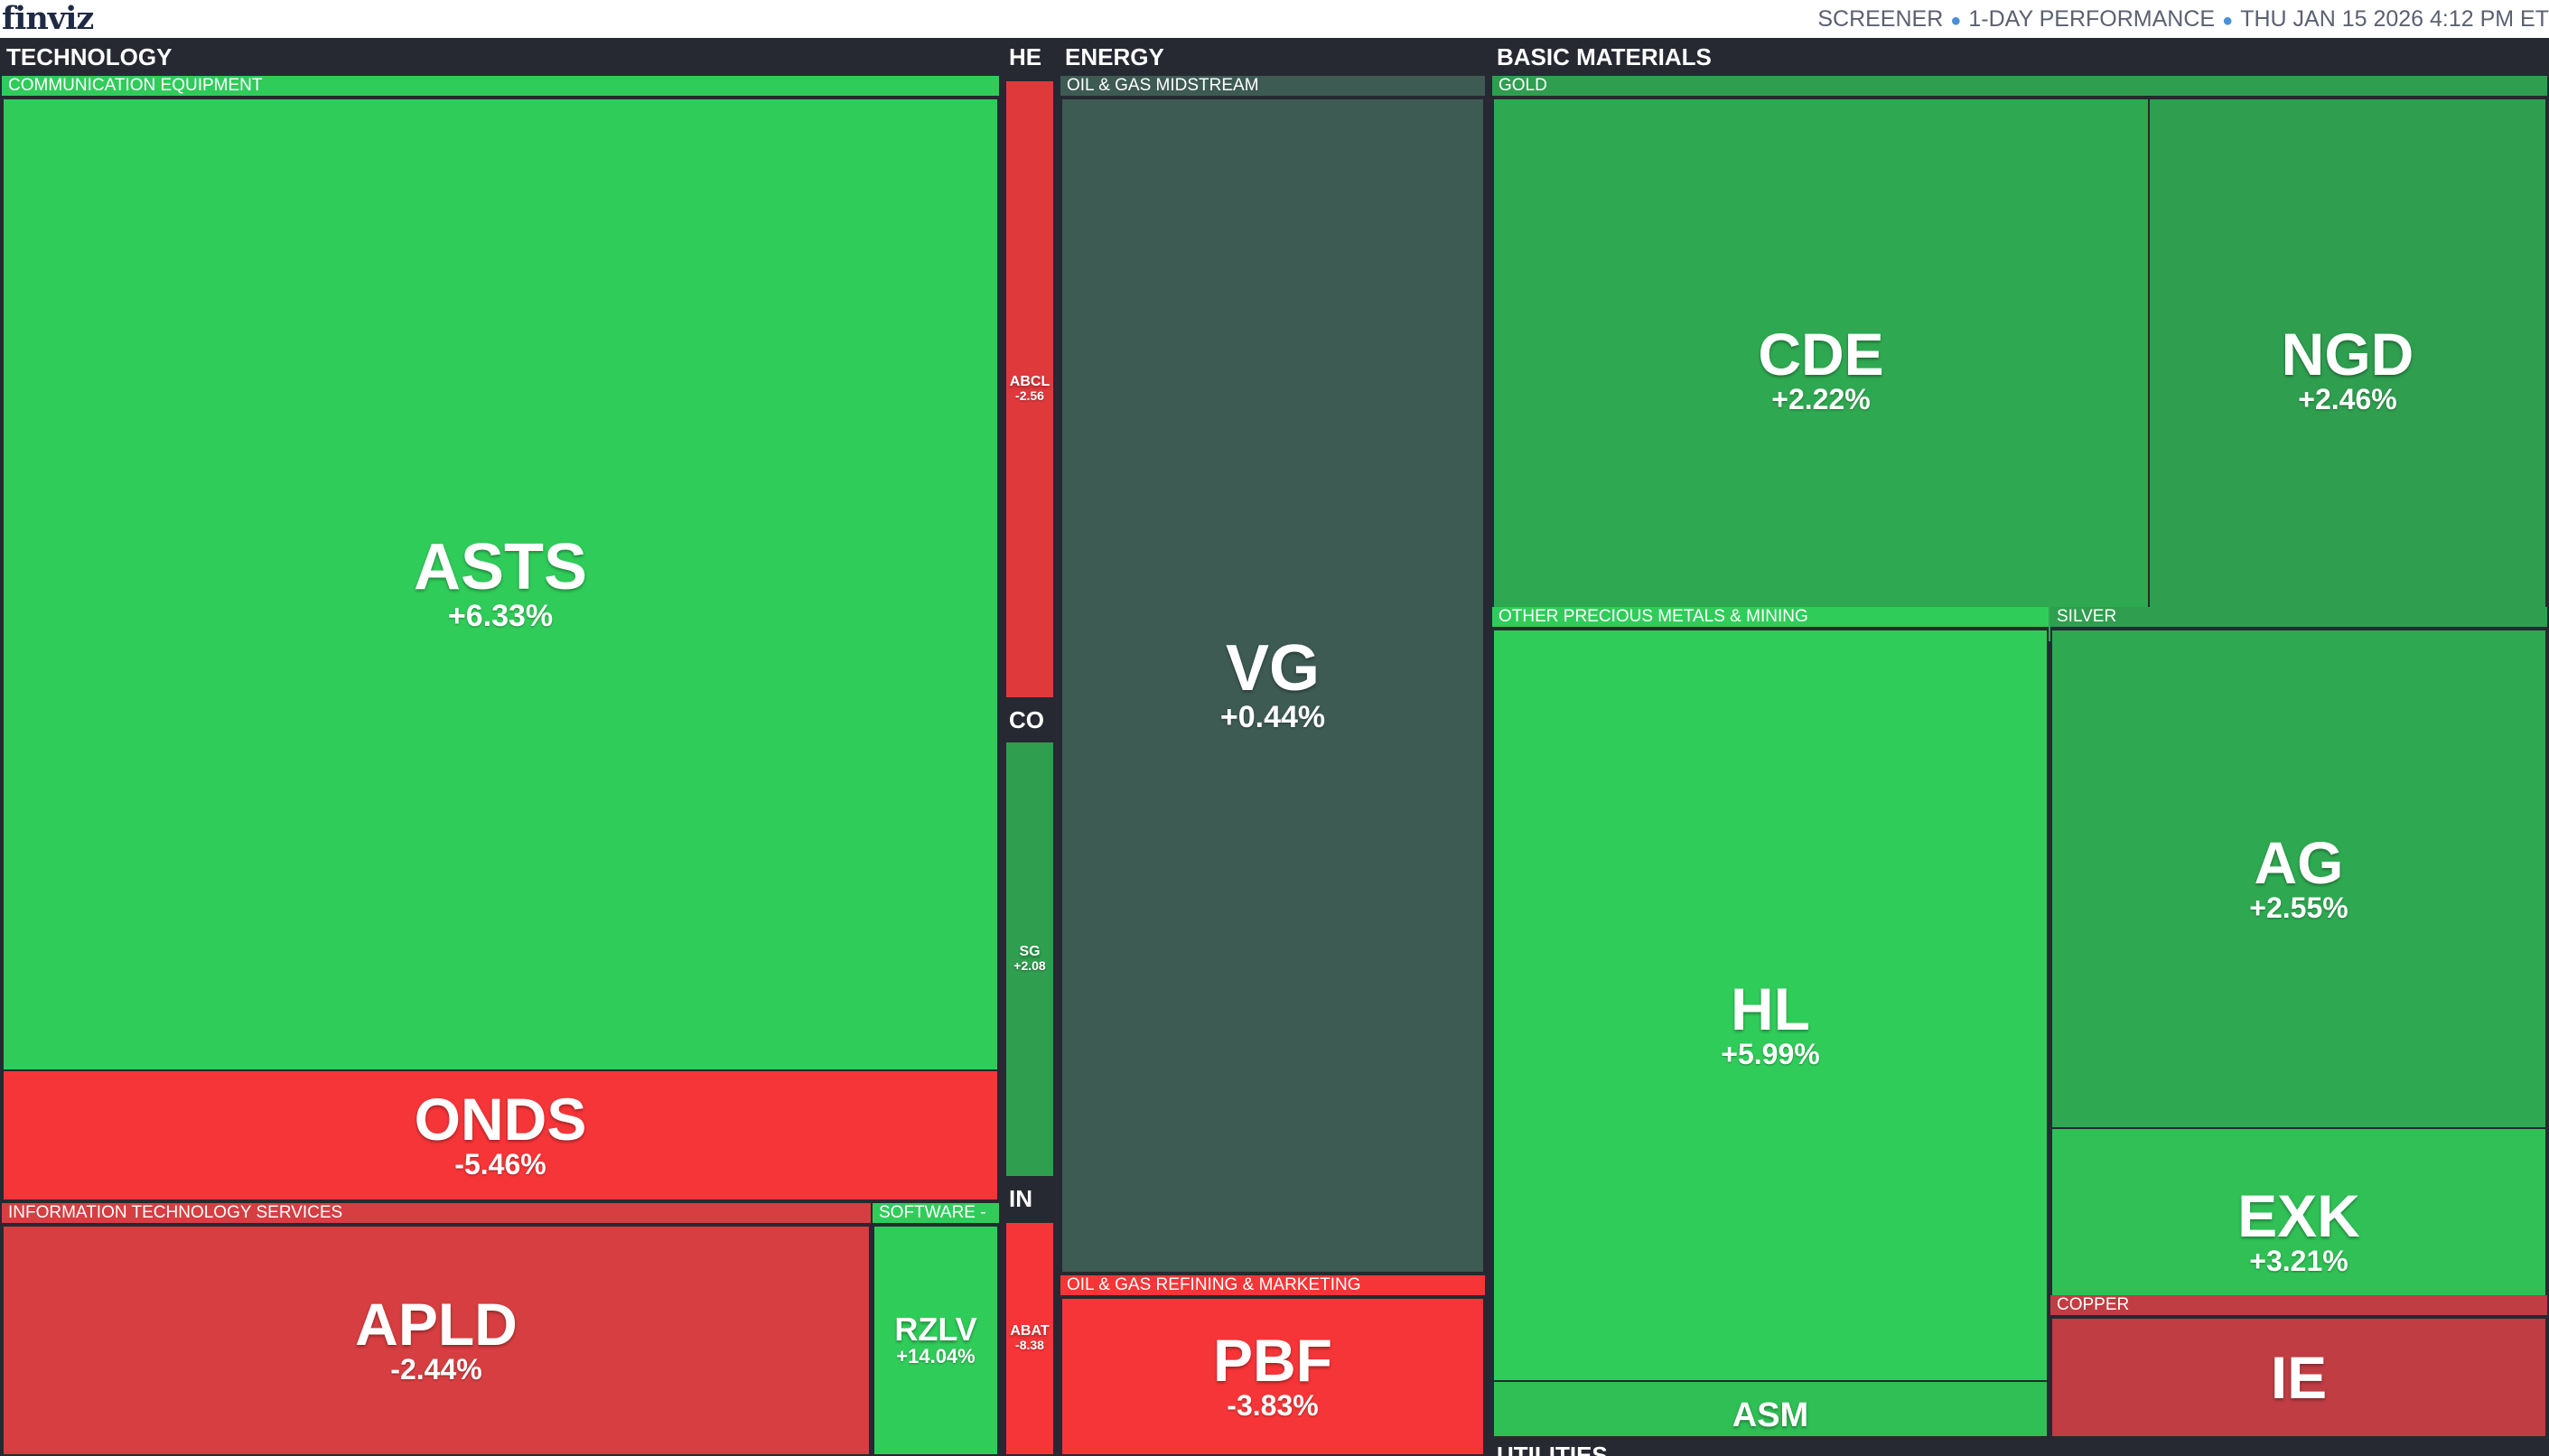 The width and height of the screenshot is (2549, 1456). Describe the element at coordinates (2298, 1261) in the screenshot. I see `change: +3.21%` at that location.